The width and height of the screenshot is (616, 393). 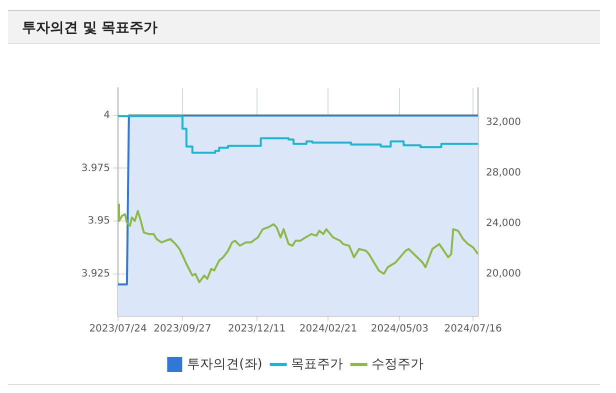 What do you see at coordinates (503, 224) in the screenshot?
I see `y2-tick-label: 24,000` at bounding box center [503, 224].